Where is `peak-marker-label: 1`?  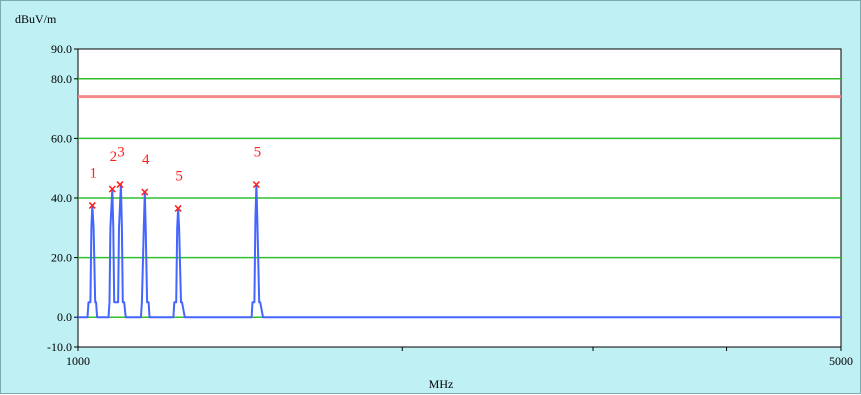 peak-marker-label: 1 is located at coordinates (94, 173).